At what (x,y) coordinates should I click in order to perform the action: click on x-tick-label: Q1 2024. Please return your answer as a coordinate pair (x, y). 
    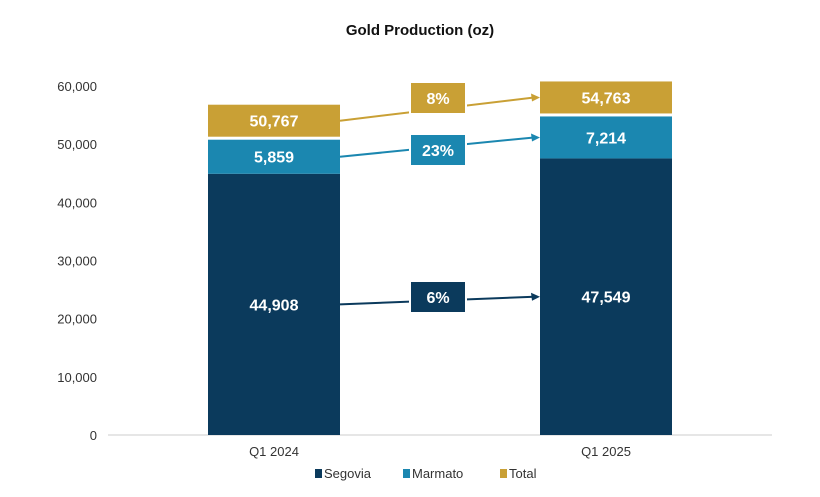
    Looking at the image, I should click on (274, 451).